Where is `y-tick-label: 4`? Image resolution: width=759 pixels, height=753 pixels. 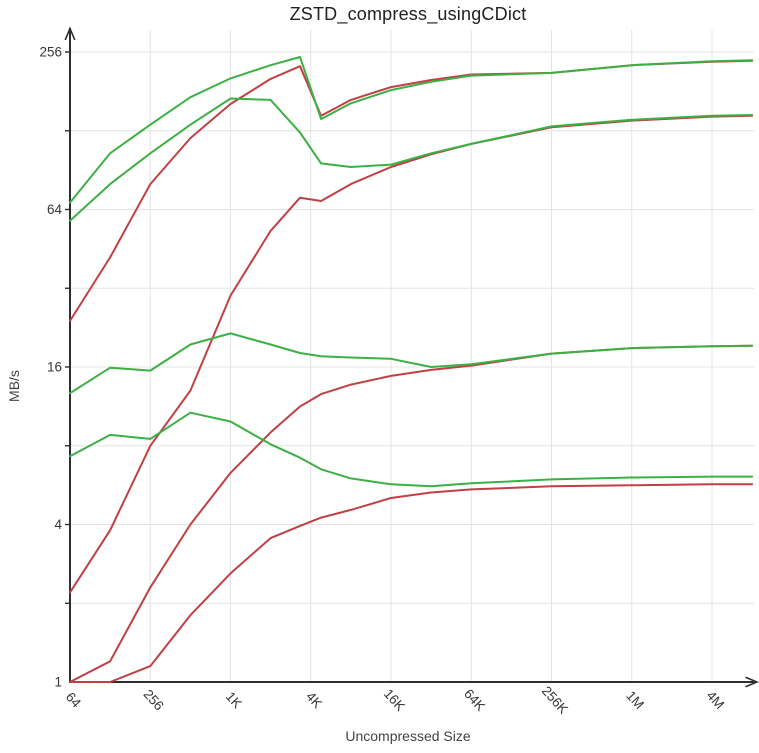 y-tick-label: 4 is located at coordinates (58, 524).